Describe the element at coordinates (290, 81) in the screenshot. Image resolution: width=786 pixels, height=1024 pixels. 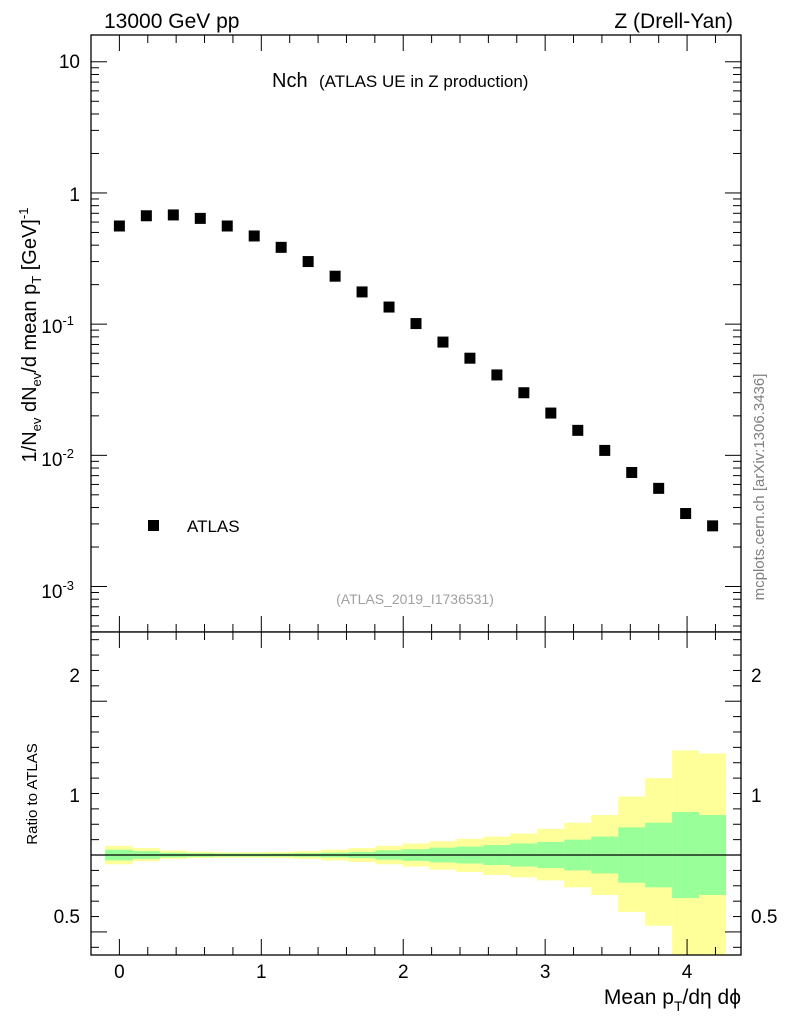
I see `plot-title-main: Nch` at that location.